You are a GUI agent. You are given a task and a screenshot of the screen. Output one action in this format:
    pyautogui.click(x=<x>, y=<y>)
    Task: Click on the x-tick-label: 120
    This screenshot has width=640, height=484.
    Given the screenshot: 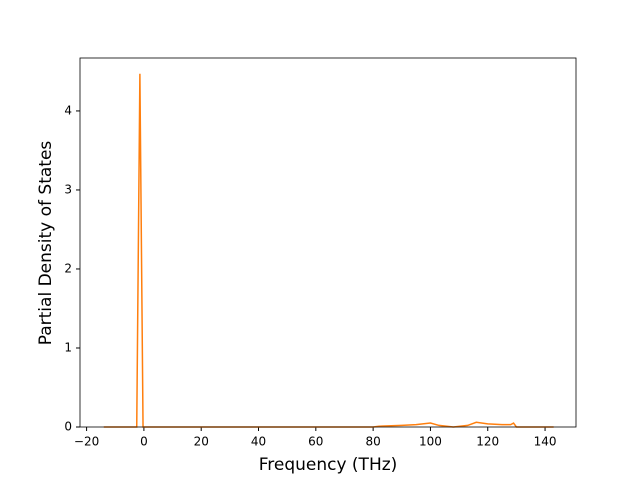 What is the action you would take?
    pyautogui.click(x=487, y=442)
    